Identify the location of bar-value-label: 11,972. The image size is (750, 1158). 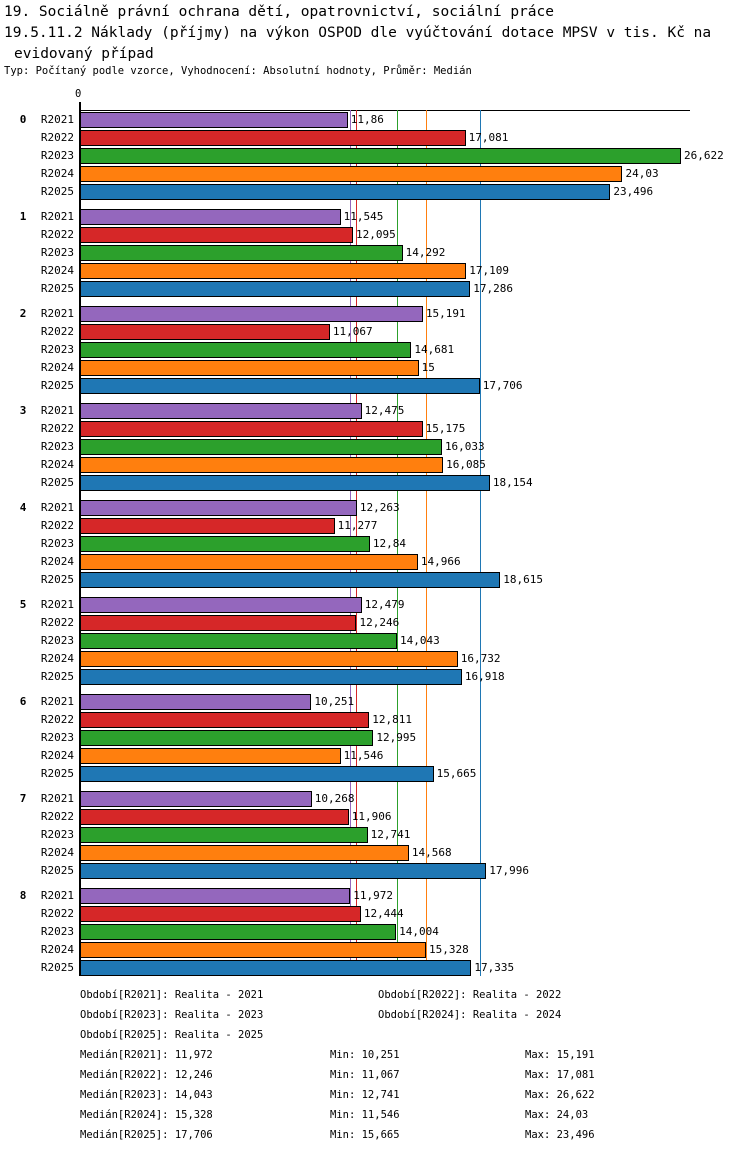
(373, 895).